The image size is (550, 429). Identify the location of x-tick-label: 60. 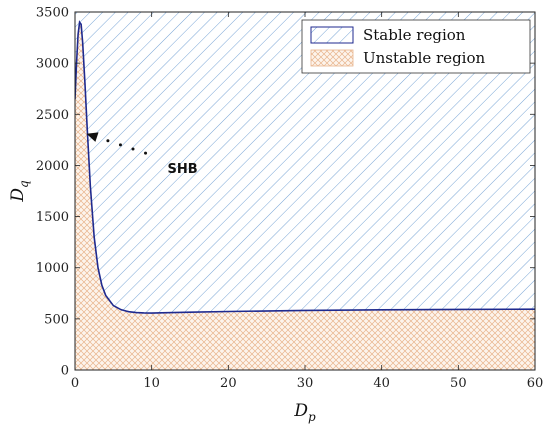
(535, 383).